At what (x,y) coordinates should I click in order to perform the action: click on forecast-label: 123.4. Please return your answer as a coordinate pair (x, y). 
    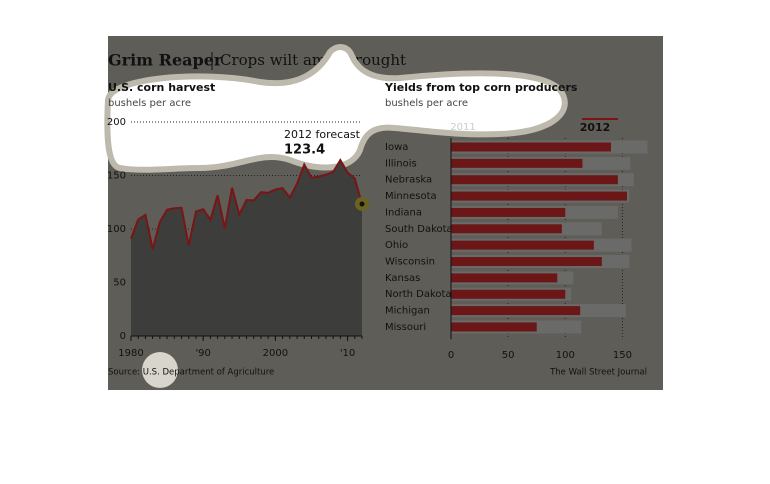
    Looking at the image, I should click on (304, 150).